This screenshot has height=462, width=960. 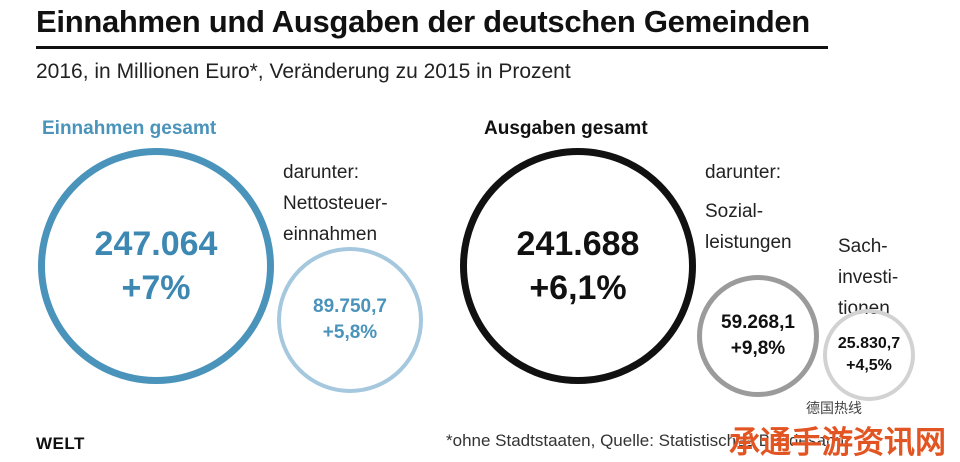 I want to click on watermark-large: 承通手游资讯网, so click(x=837, y=442).